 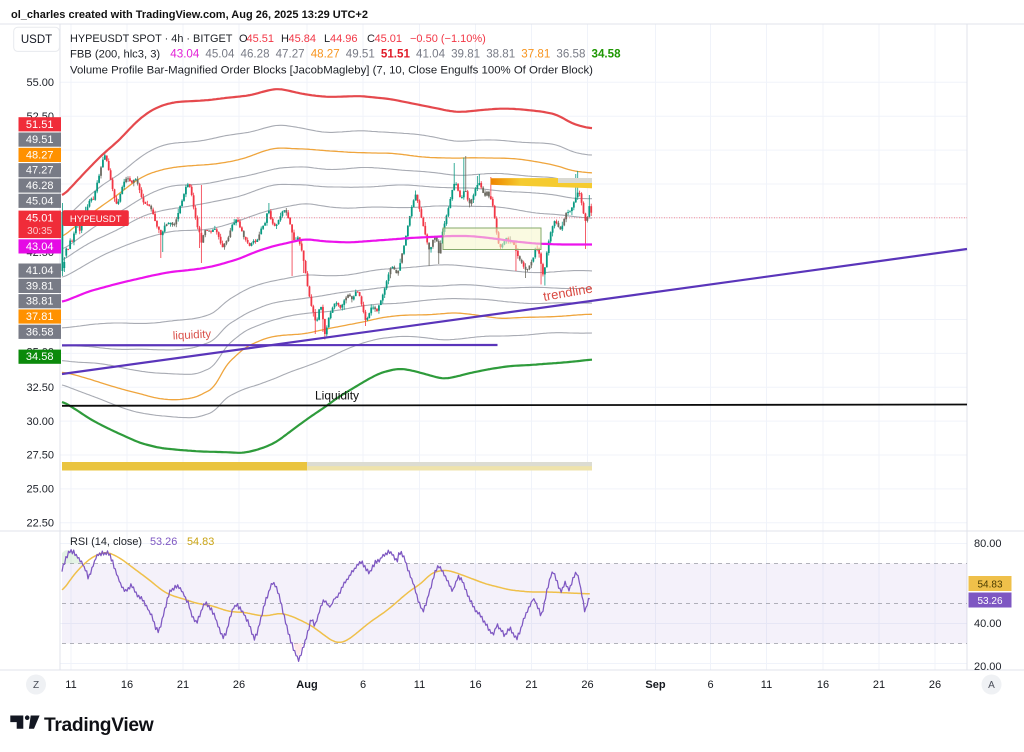 What do you see at coordinates (40, 83) in the screenshot?
I see `svg-text: 55.00` at bounding box center [40, 83].